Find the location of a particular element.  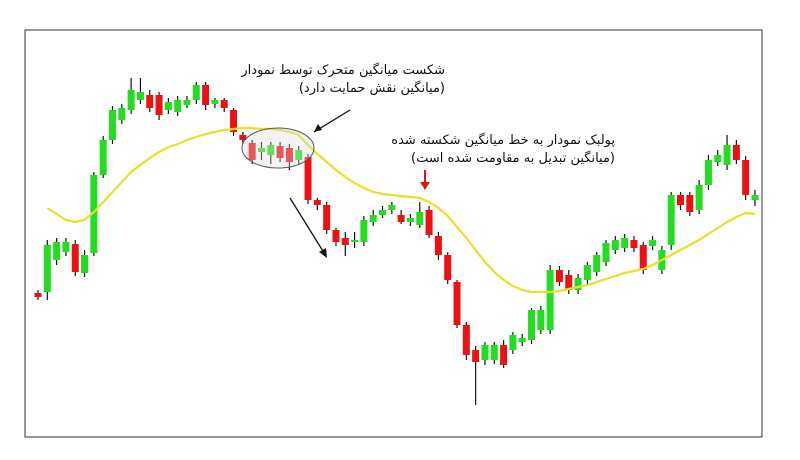

highlight-ellipse is located at coordinates (278, 148).